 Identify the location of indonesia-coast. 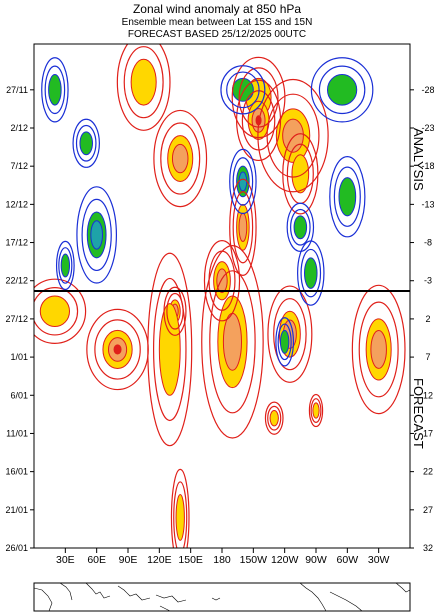
(134, 593).